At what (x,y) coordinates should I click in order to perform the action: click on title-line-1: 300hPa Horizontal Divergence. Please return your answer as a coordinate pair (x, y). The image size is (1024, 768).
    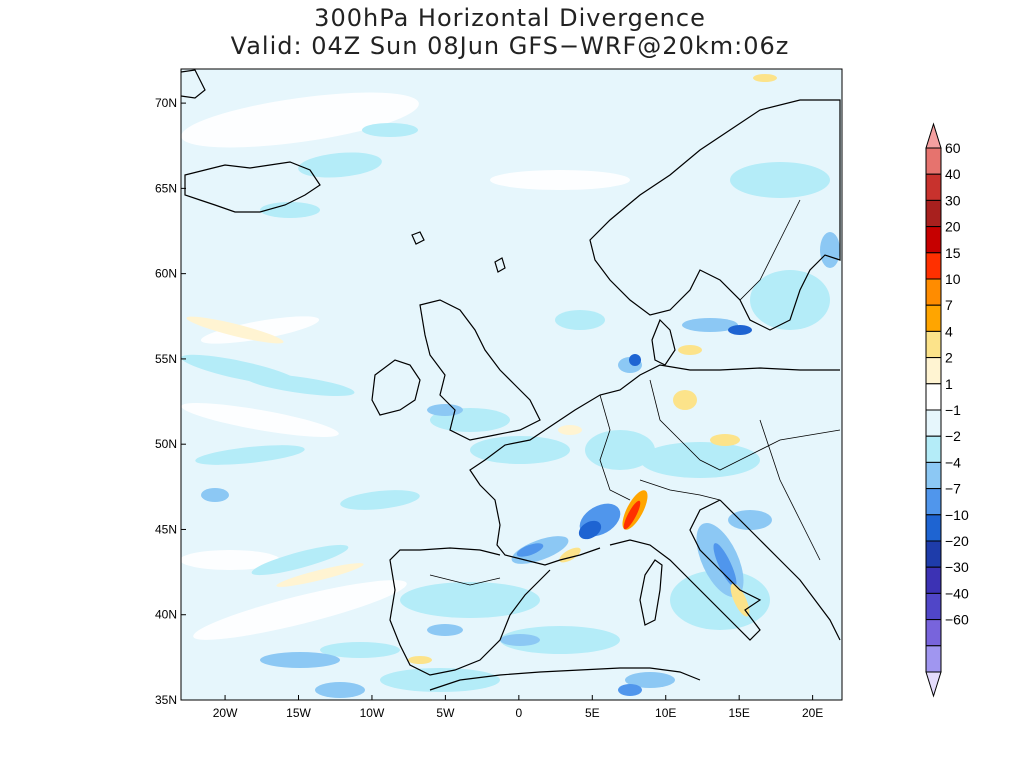
    Looking at the image, I should click on (510, 18).